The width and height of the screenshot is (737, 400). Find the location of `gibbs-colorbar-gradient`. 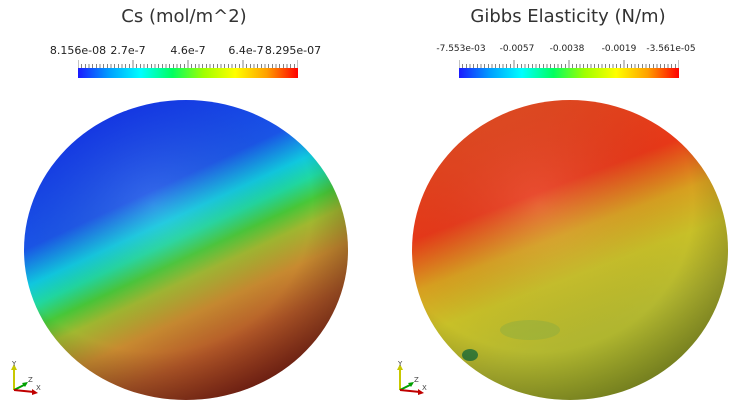

gibbs-colorbar-gradient is located at coordinates (569, 73).